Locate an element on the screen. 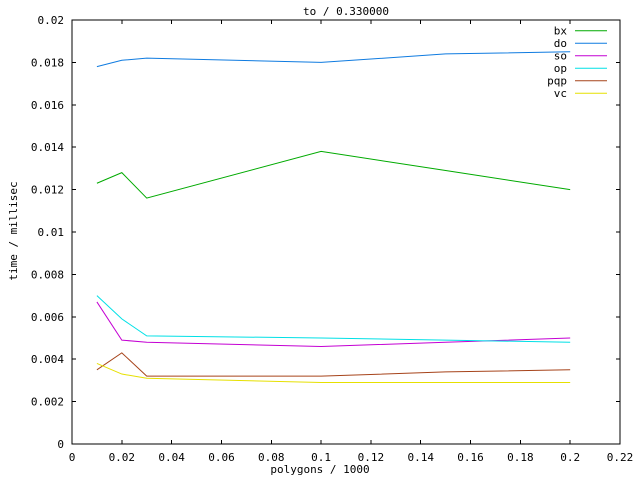  x-tick-label: 0.04 is located at coordinates (171, 457).